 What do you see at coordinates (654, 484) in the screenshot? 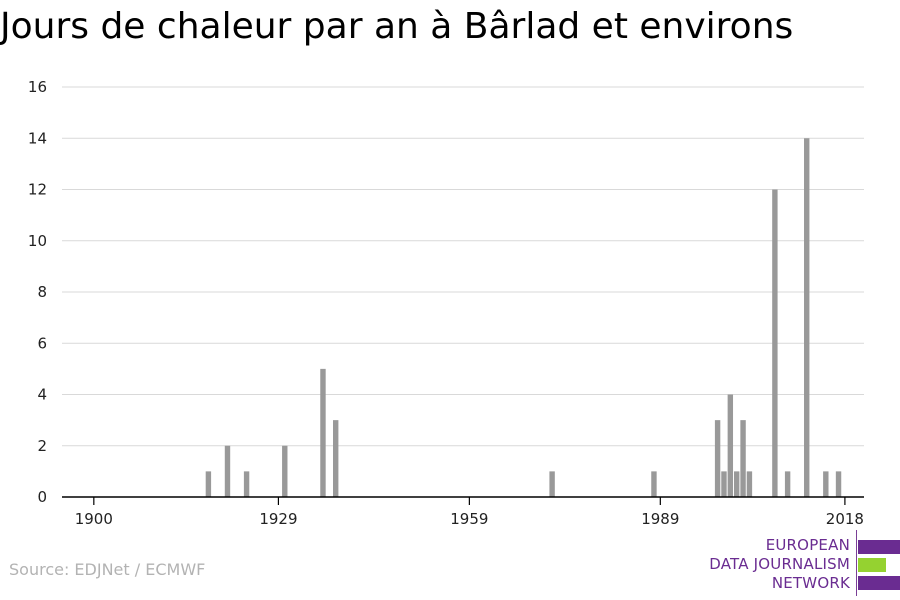
I see `bar-1988` at bounding box center [654, 484].